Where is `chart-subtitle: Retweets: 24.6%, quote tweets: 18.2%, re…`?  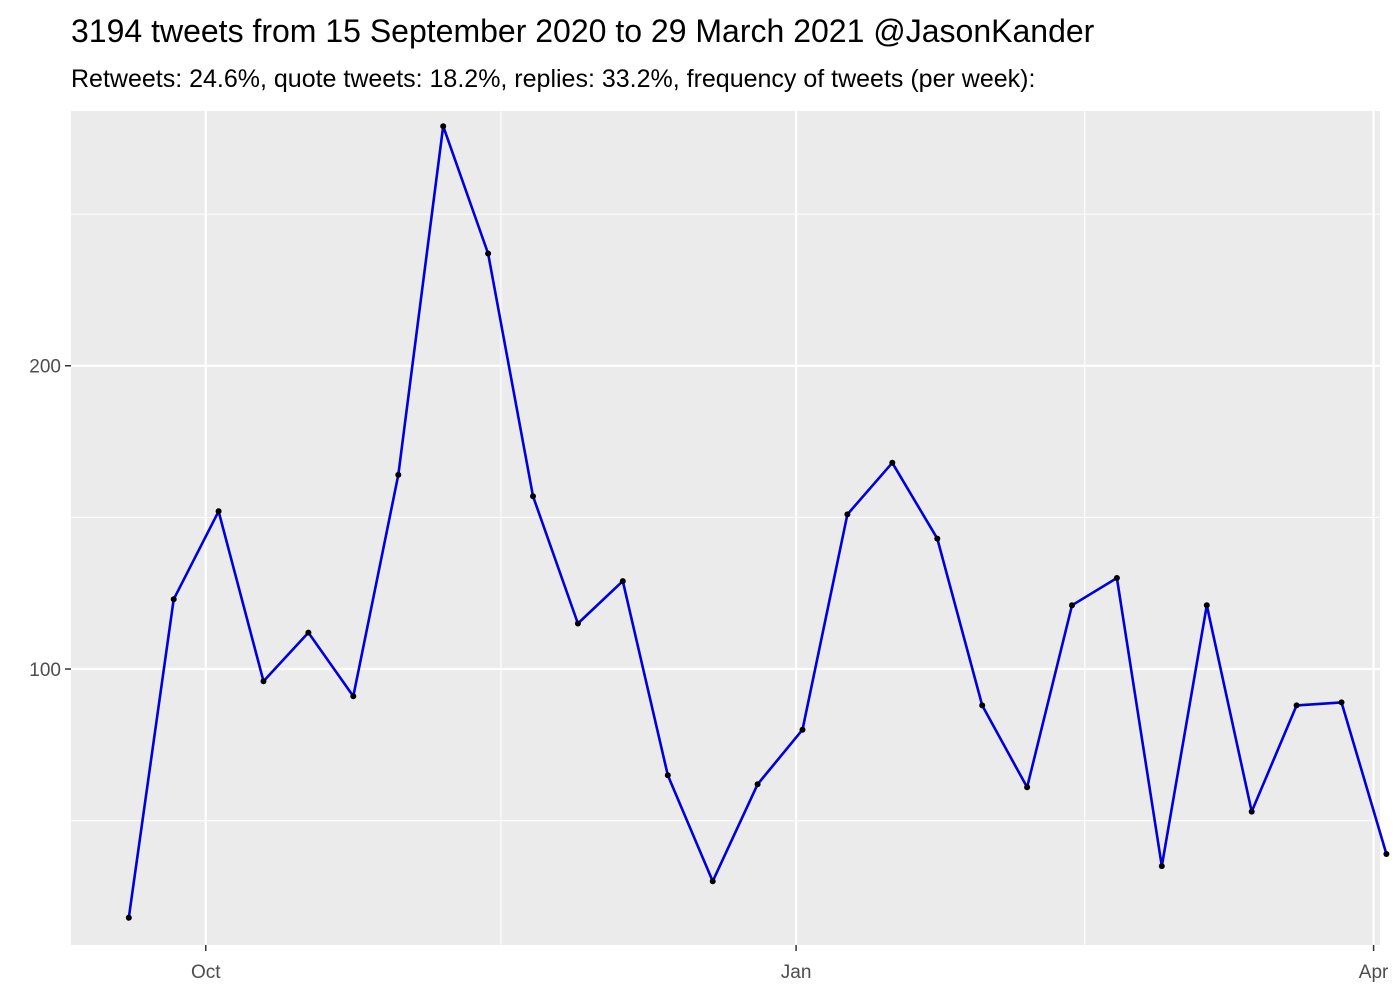
chart-subtitle: Retweets: 24.6%, quote tweets: 18.2%, re… is located at coordinates (553, 79).